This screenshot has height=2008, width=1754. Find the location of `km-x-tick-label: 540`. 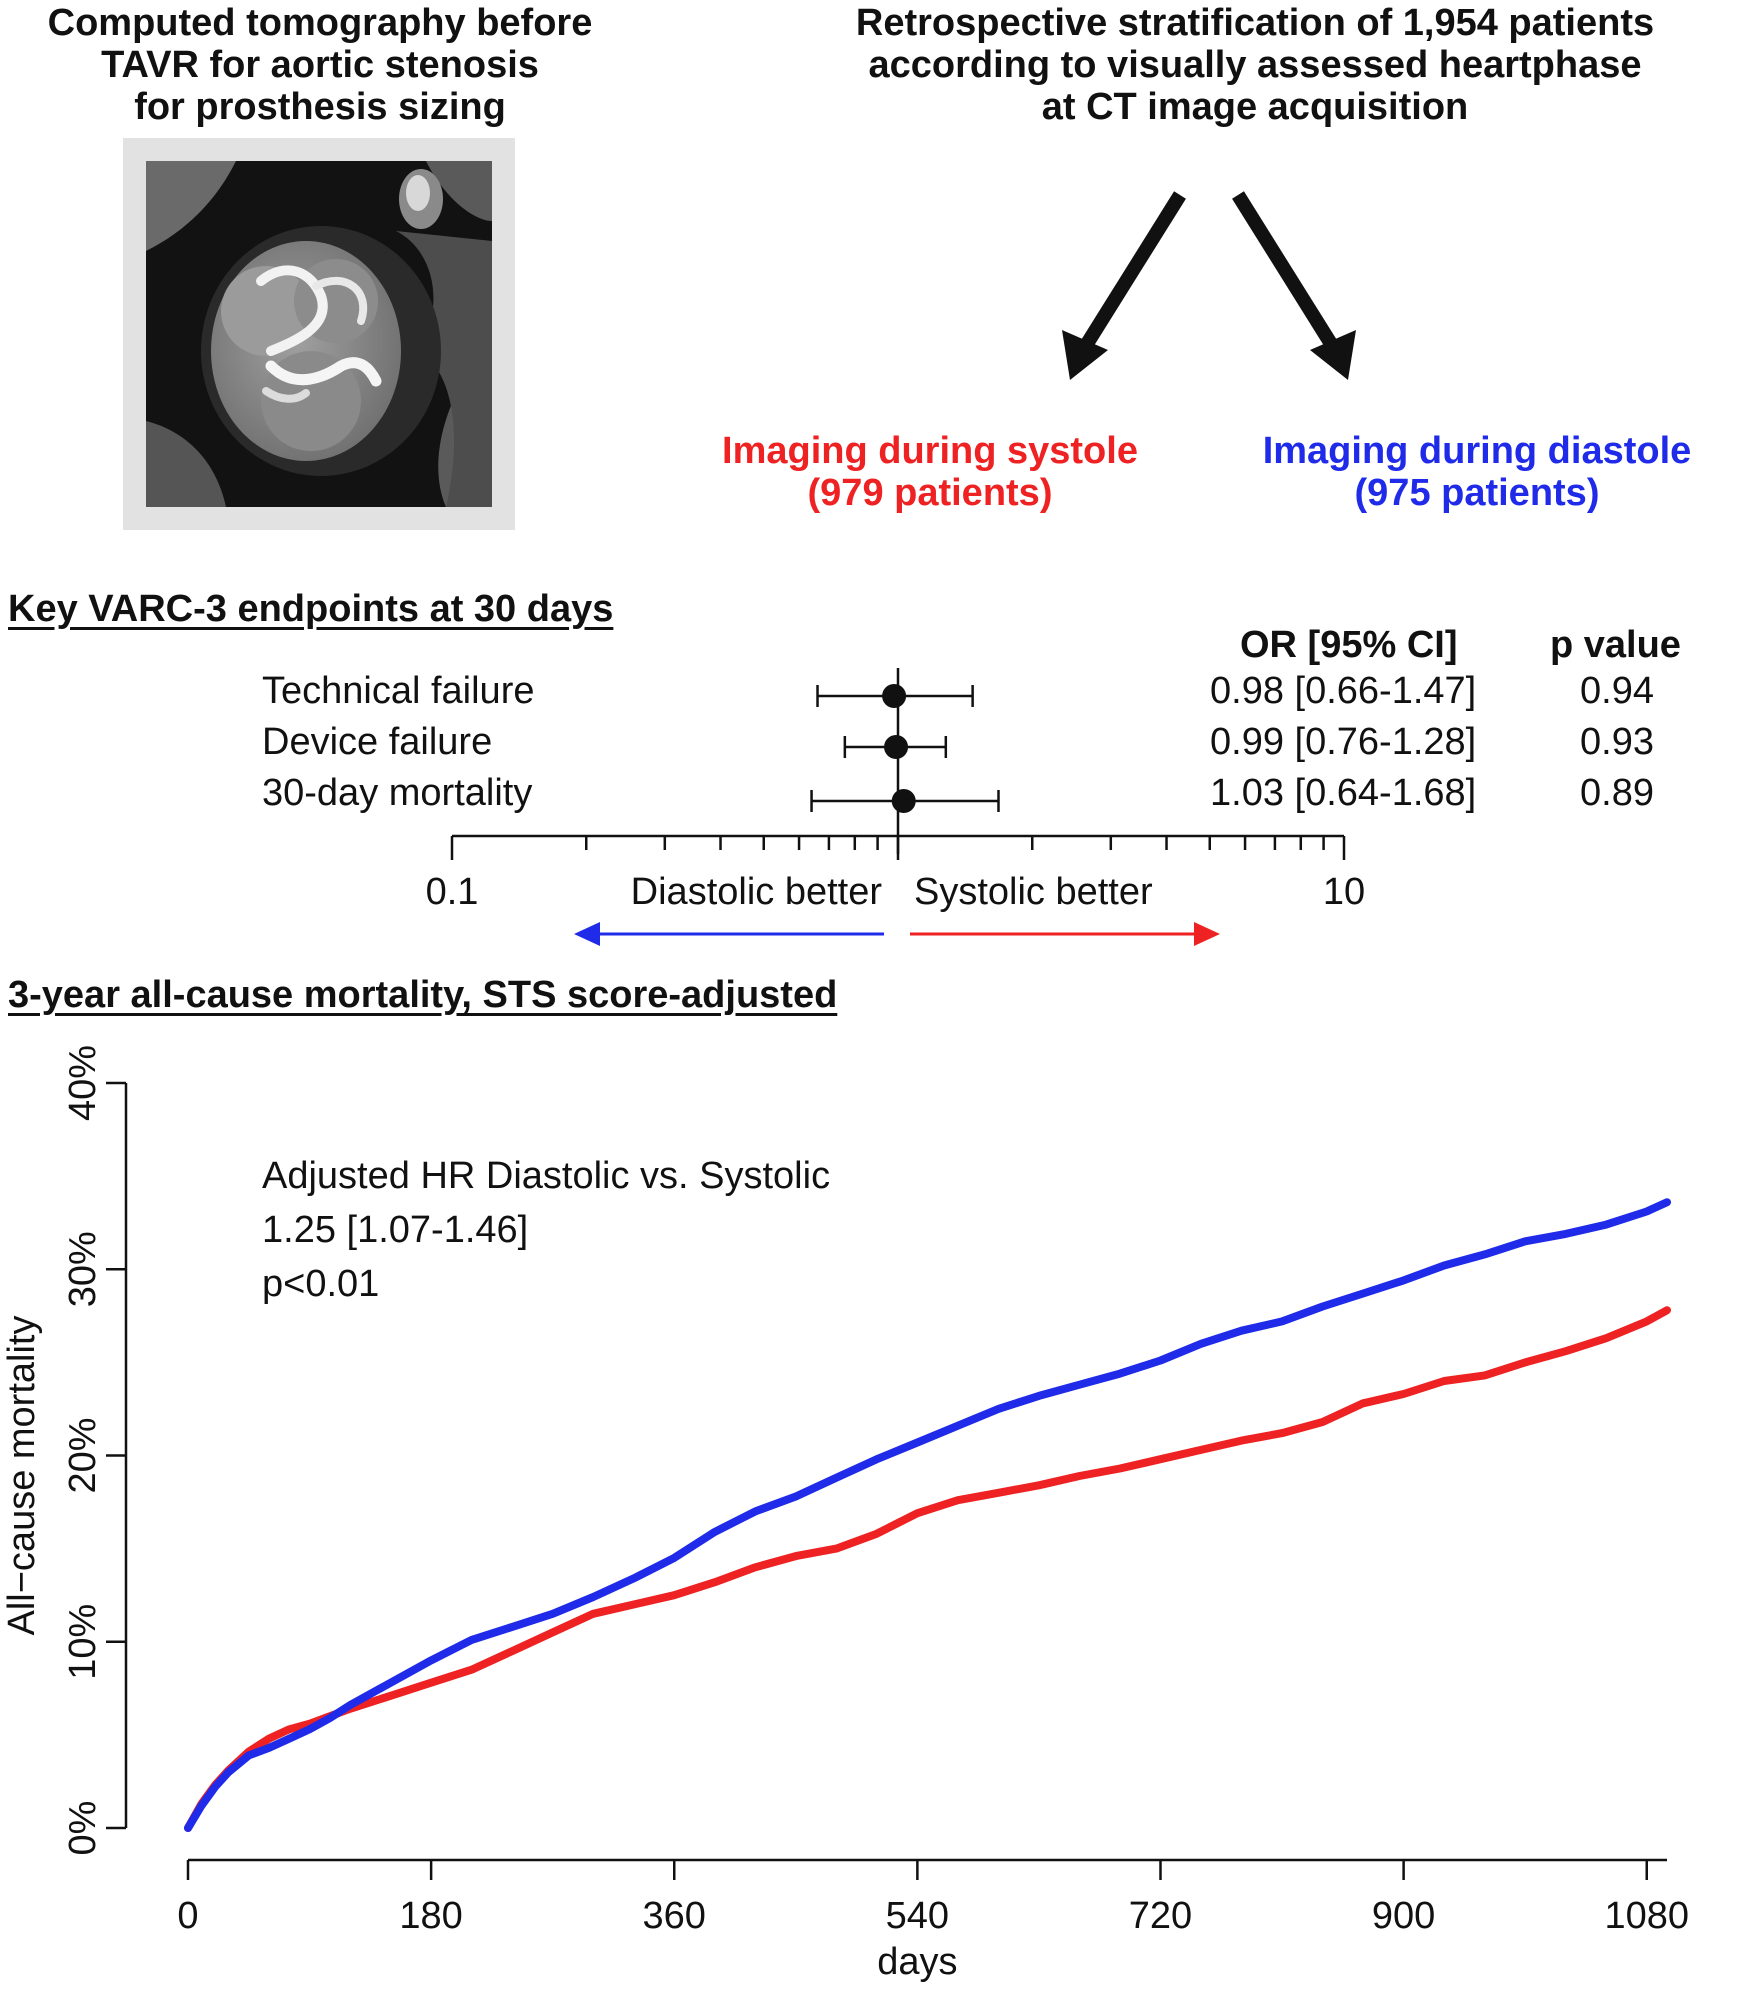

km-x-tick-label: 540 is located at coordinates (917, 1916).